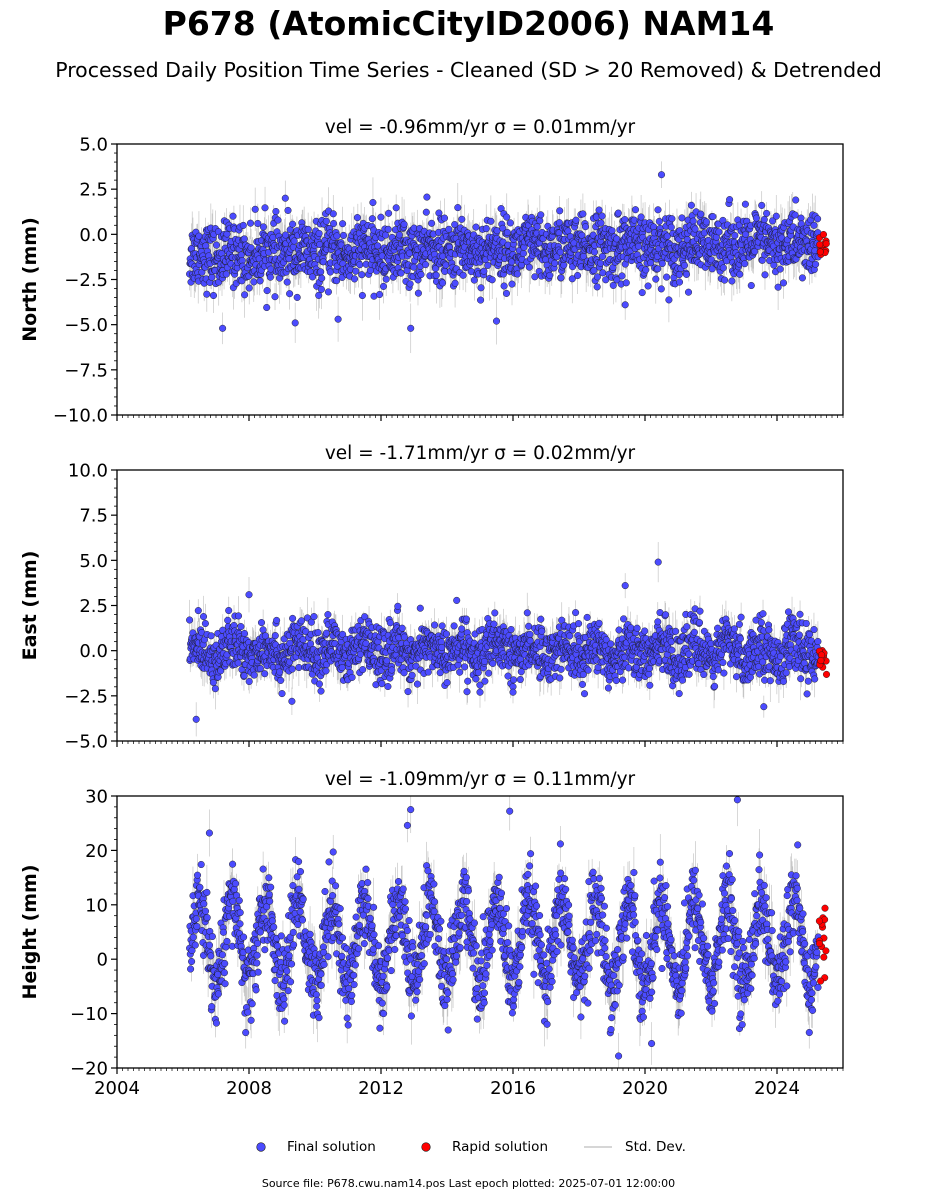 The image size is (937, 1200). What do you see at coordinates (468, 23) in the screenshot?
I see `chart-title: P678 (AtomicCityID2006) NAM14` at bounding box center [468, 23].